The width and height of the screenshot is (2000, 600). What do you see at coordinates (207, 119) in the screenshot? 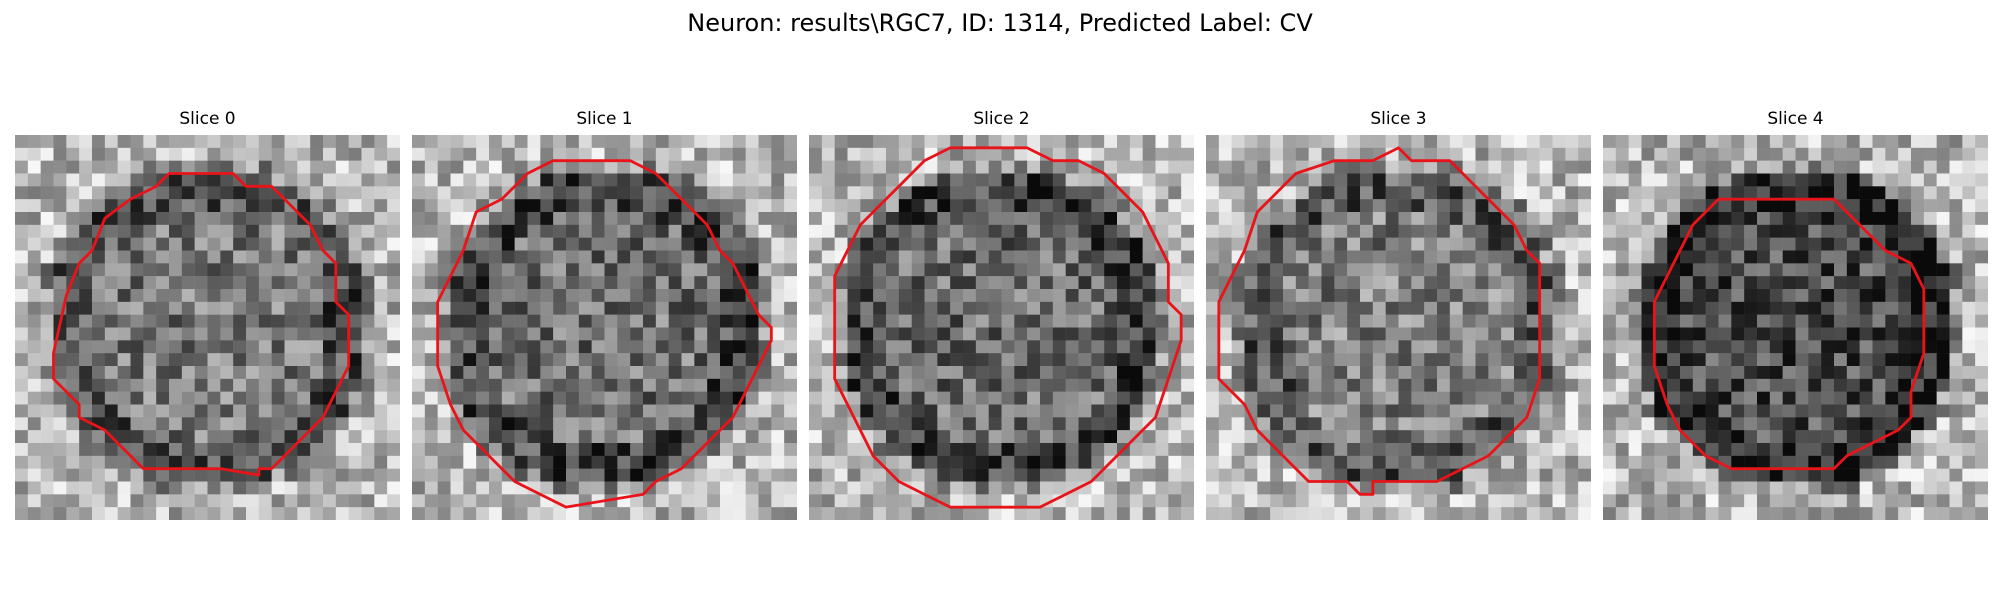
I see `slice-title: Slice 0` at bounding box center [207, 119].